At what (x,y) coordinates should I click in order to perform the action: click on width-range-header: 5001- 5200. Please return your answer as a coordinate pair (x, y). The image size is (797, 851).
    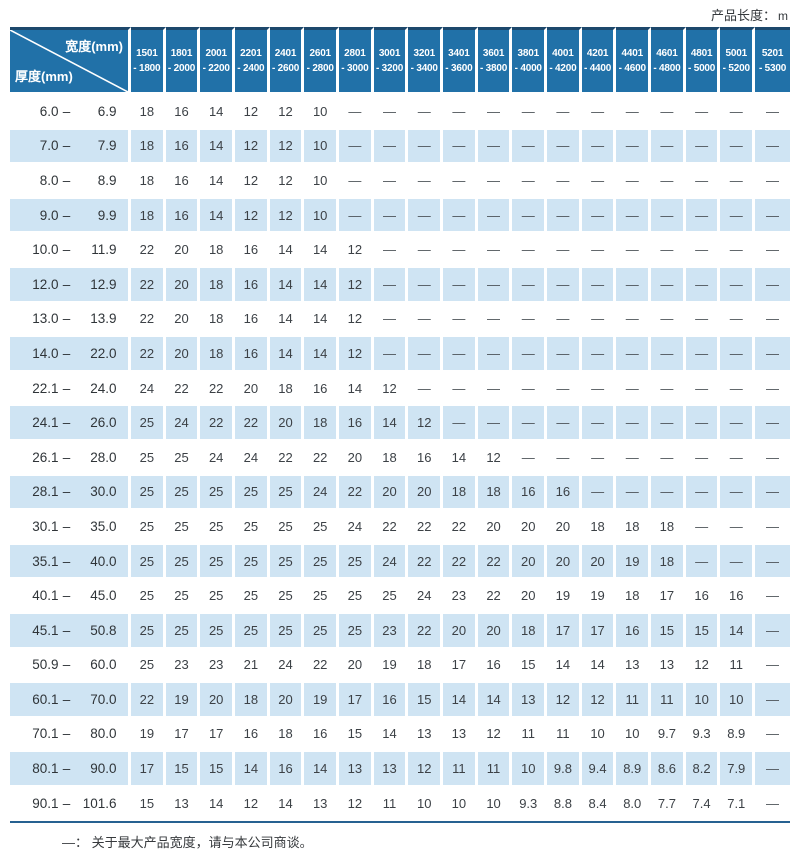
    Looking at the image, I should click on (738, 61).